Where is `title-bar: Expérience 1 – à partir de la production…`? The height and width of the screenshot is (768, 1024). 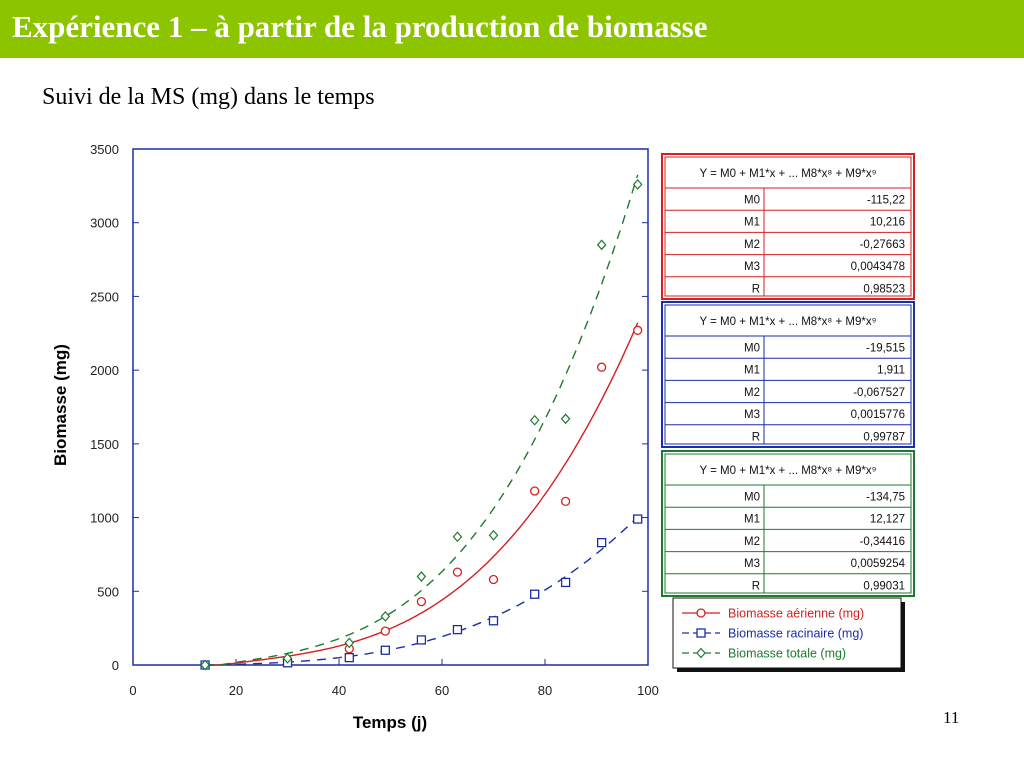
title-bar: Expérience 1 – à partir de la production… is located at coordinates (512, 29).